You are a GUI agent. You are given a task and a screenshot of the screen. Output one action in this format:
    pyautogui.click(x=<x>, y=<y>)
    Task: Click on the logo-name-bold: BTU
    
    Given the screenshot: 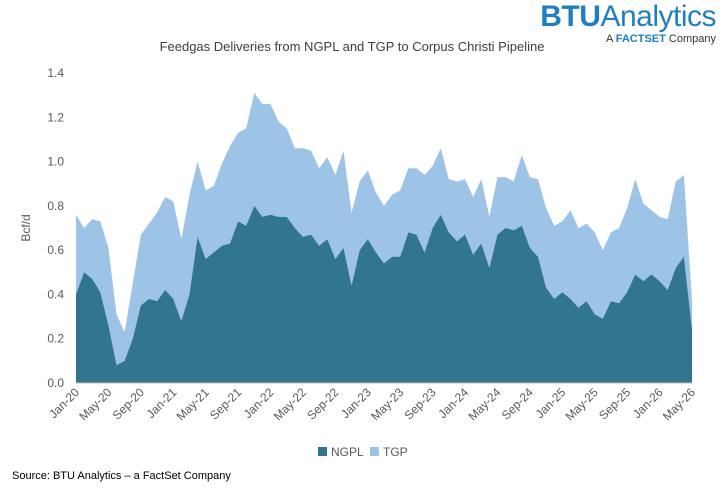 What is the action you would take?
    pyautogui.click(x=570, y=16)
    